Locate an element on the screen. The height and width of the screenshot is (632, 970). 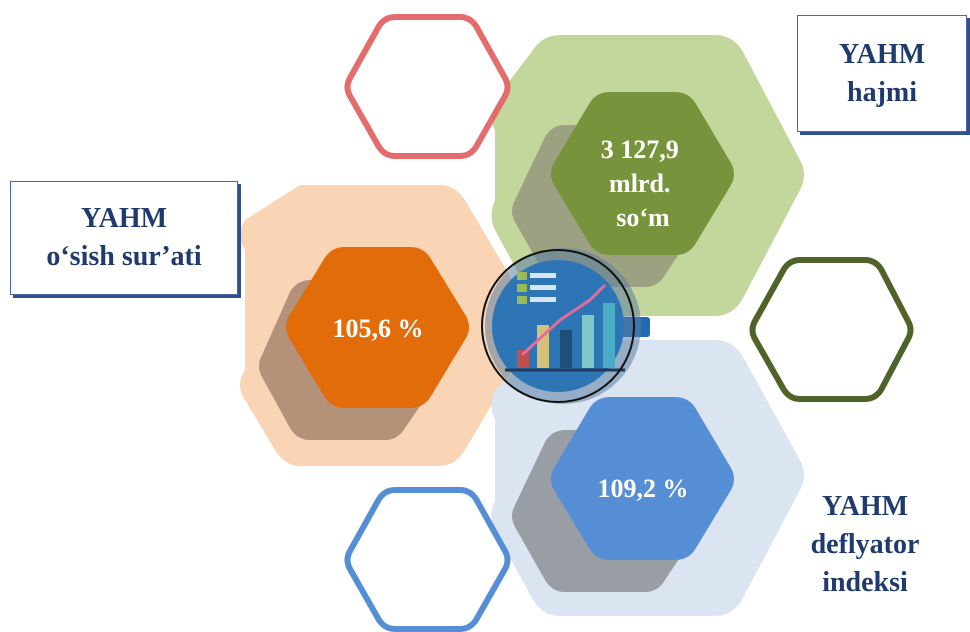
deflator-value: 109,2 % is located at coordinates (643, 488).